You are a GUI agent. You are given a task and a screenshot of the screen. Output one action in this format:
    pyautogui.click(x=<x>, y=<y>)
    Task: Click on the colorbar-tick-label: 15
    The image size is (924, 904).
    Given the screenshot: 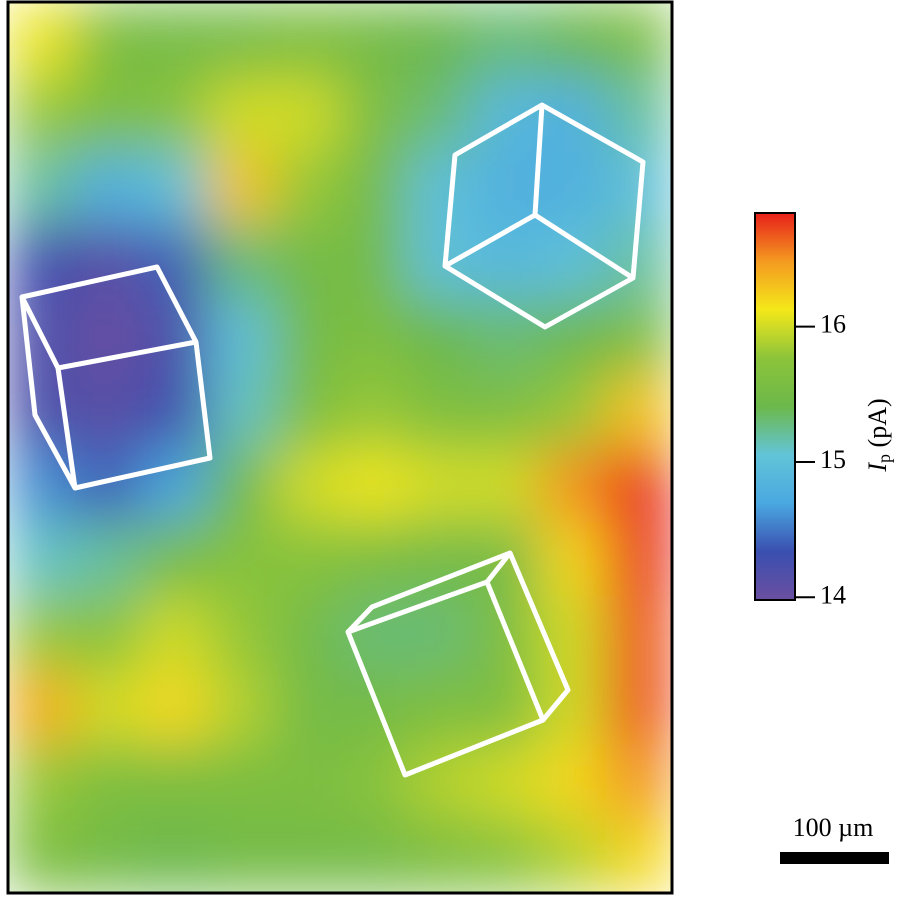 What is the action you would take?
    pyautogui.click(x=833, y=459)
    